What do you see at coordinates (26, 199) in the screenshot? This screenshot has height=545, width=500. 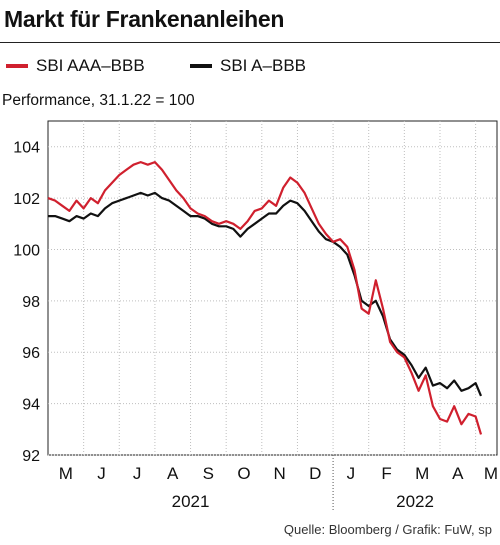 I see `y-tick-label: 102` at bounding box center [26, 199].